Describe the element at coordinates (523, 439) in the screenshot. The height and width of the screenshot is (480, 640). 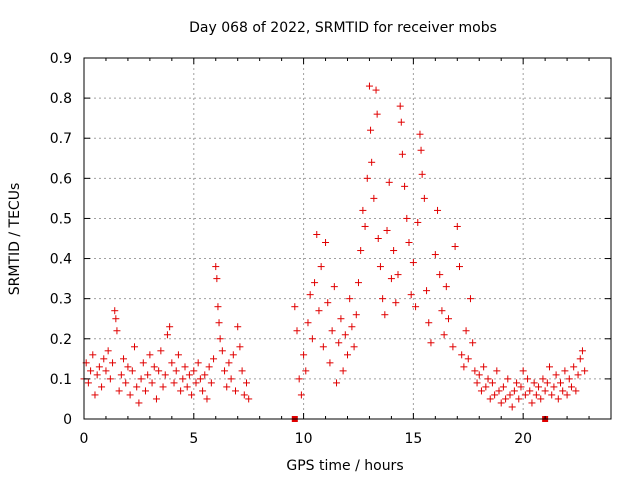
I see `x-tick-label: 20` at that location.